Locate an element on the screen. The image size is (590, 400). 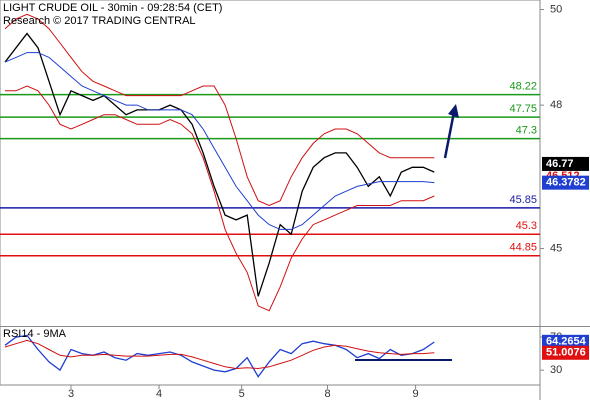
level-label: 44.85 is located at coordinates (523, 248).